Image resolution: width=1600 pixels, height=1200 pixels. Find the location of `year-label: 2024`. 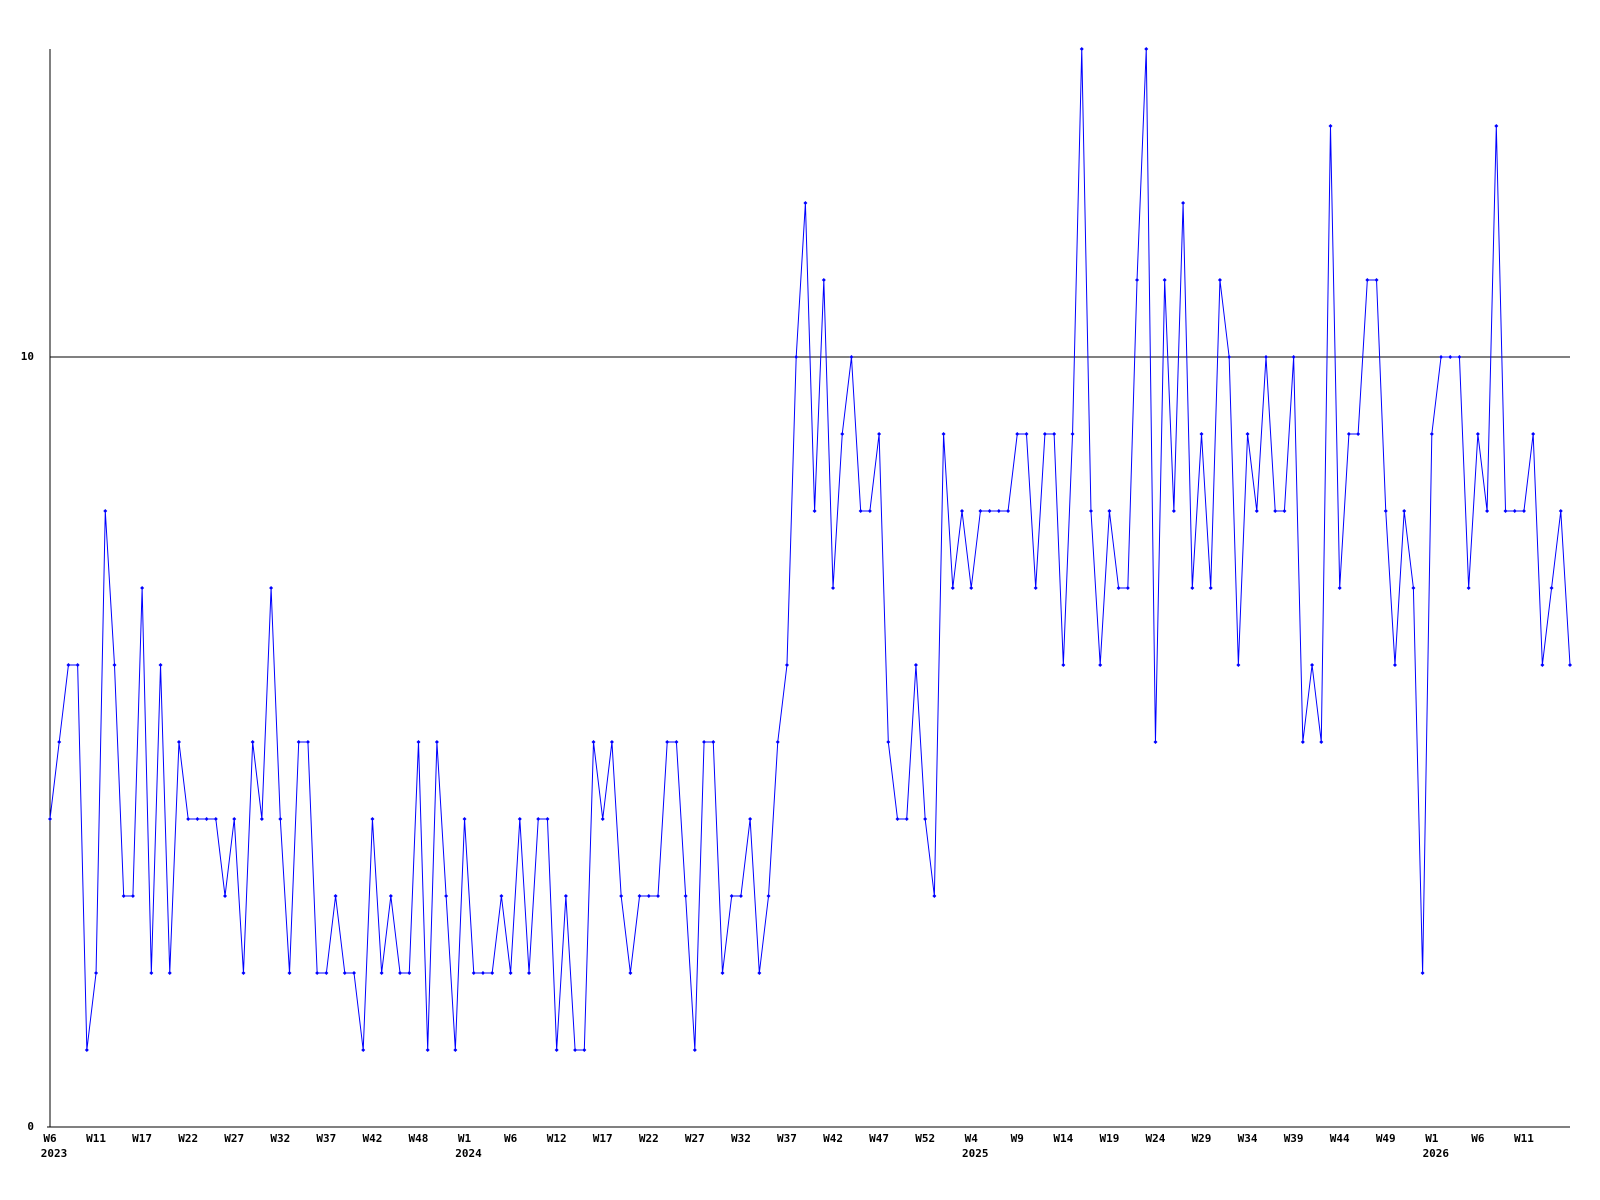

year-label: 2024 is located at coordinates (468, 1153).